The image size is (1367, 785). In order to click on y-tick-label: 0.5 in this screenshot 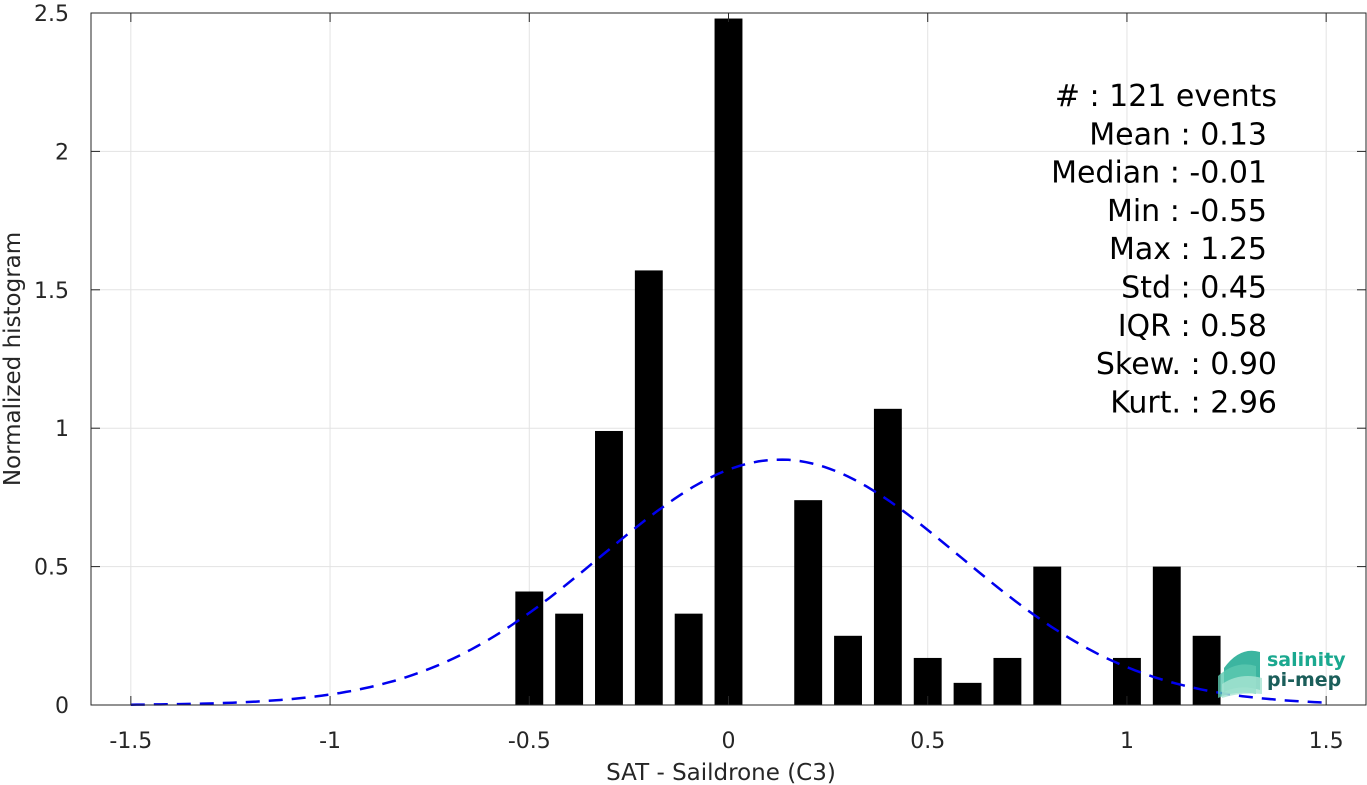, I will do `click(51, 568)`.